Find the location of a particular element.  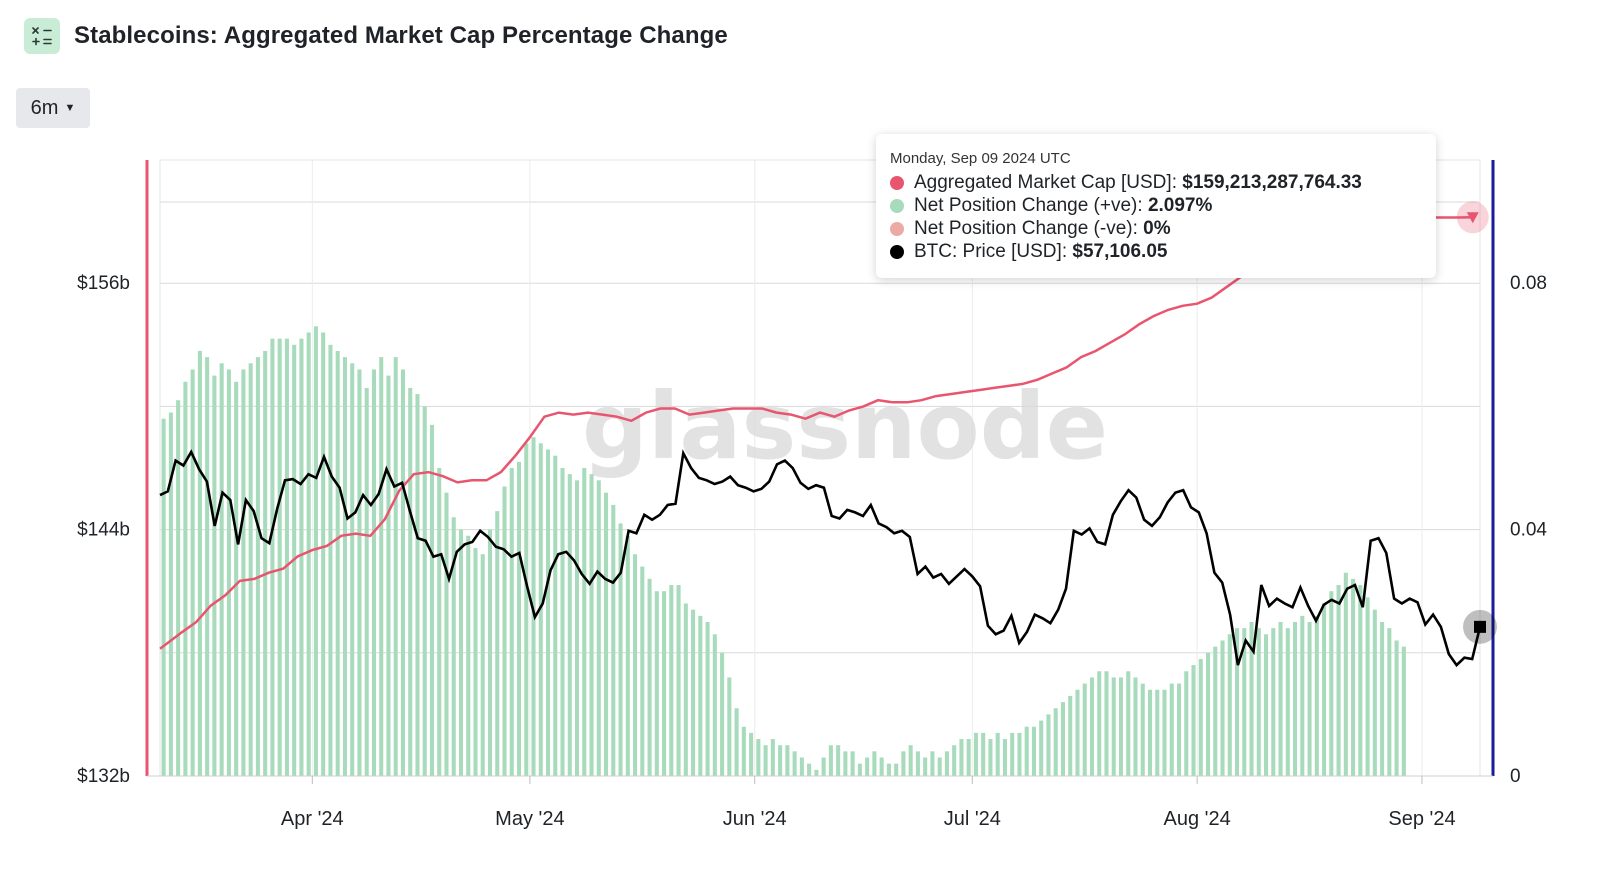

hover-markers is located at coordinates (1476, 422).